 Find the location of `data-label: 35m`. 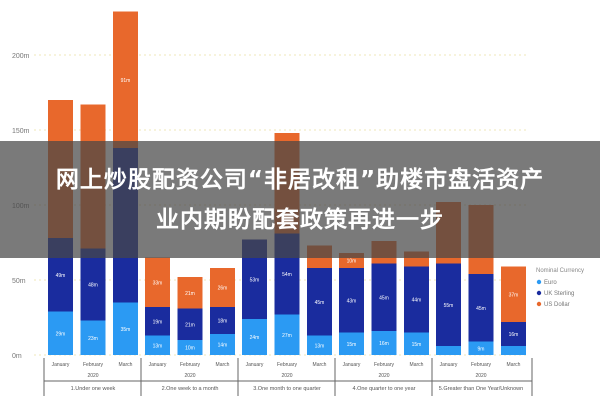

data-label: 35m is located at coordinates (126, 330).